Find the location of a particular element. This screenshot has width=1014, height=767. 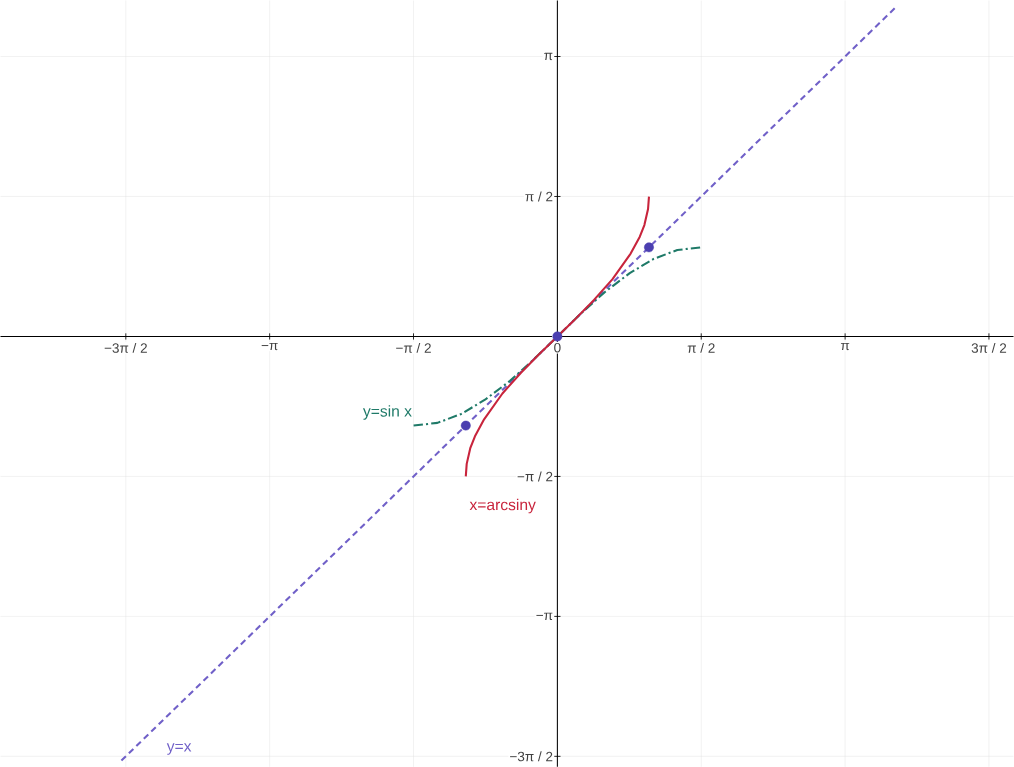

y-tick-label: π / 2 is located at coordinates (539, 196).